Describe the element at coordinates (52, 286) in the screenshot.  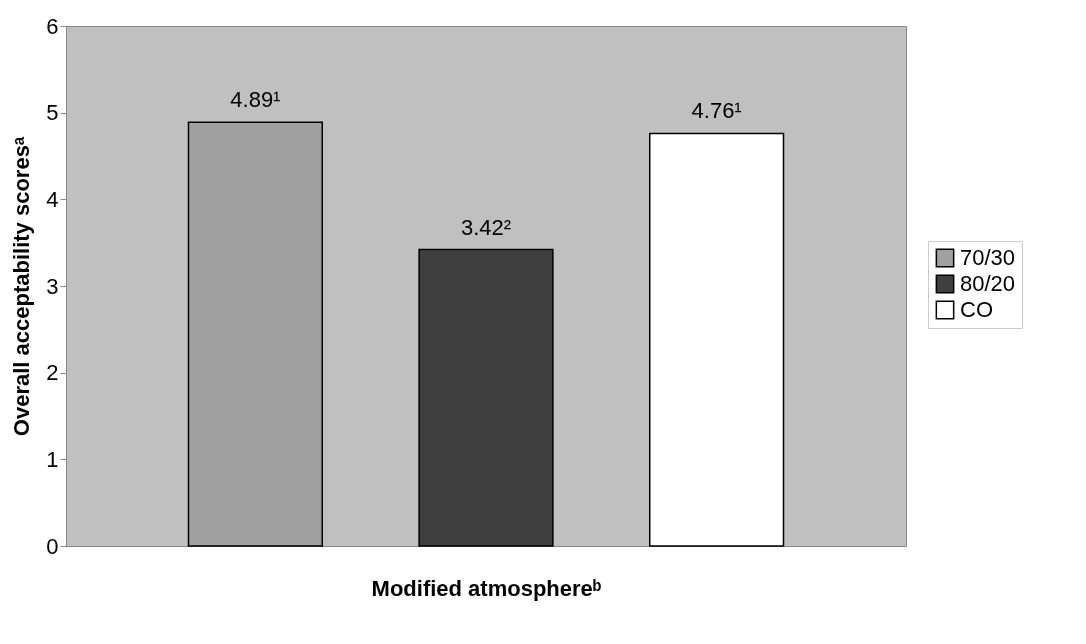
I see `y-tick-label: 3` at that location.